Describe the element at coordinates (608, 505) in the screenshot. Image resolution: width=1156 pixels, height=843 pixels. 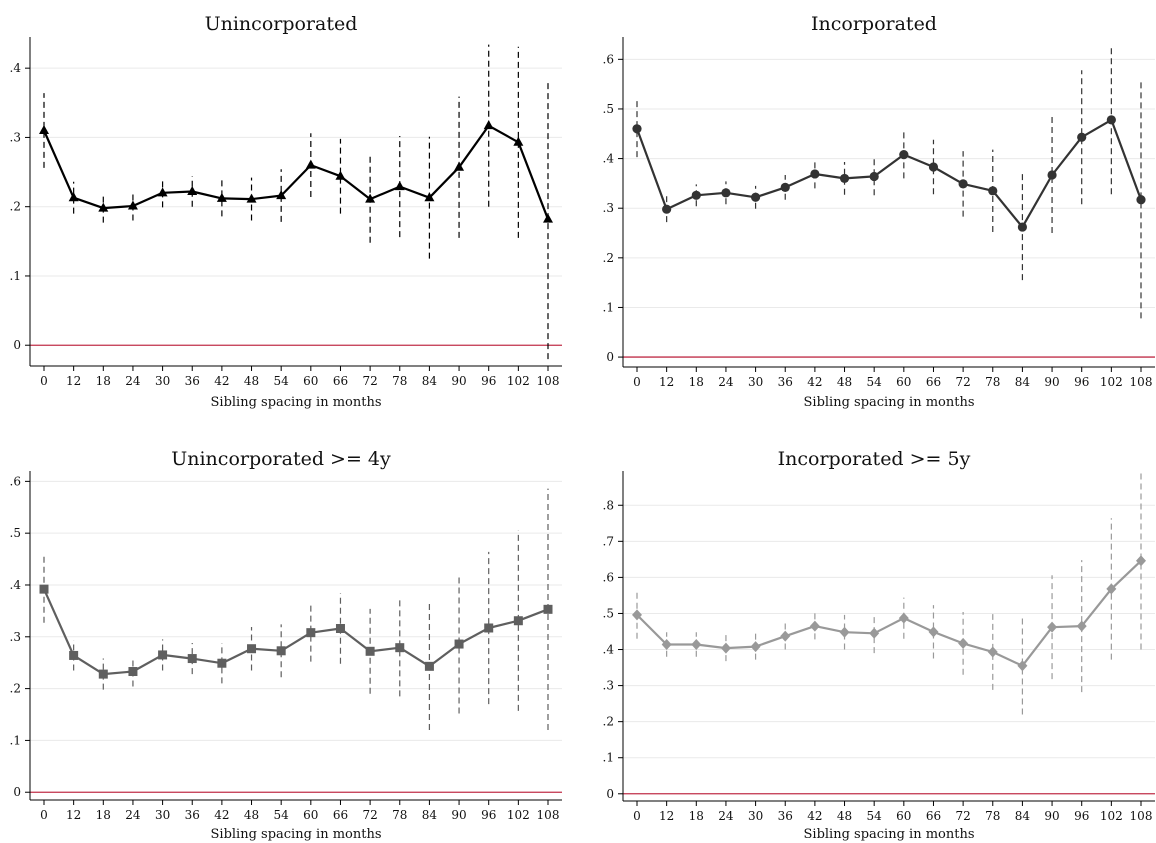
I see `y-tick-label: .8` at that location.